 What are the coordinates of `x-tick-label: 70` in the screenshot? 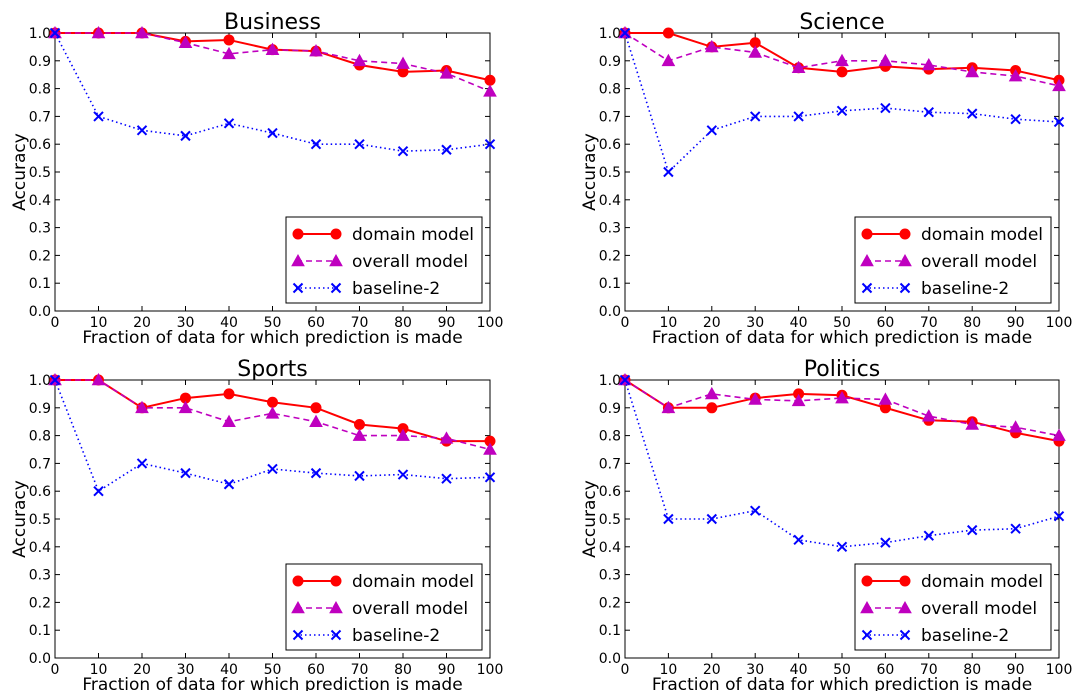 It's located at (929, 323).